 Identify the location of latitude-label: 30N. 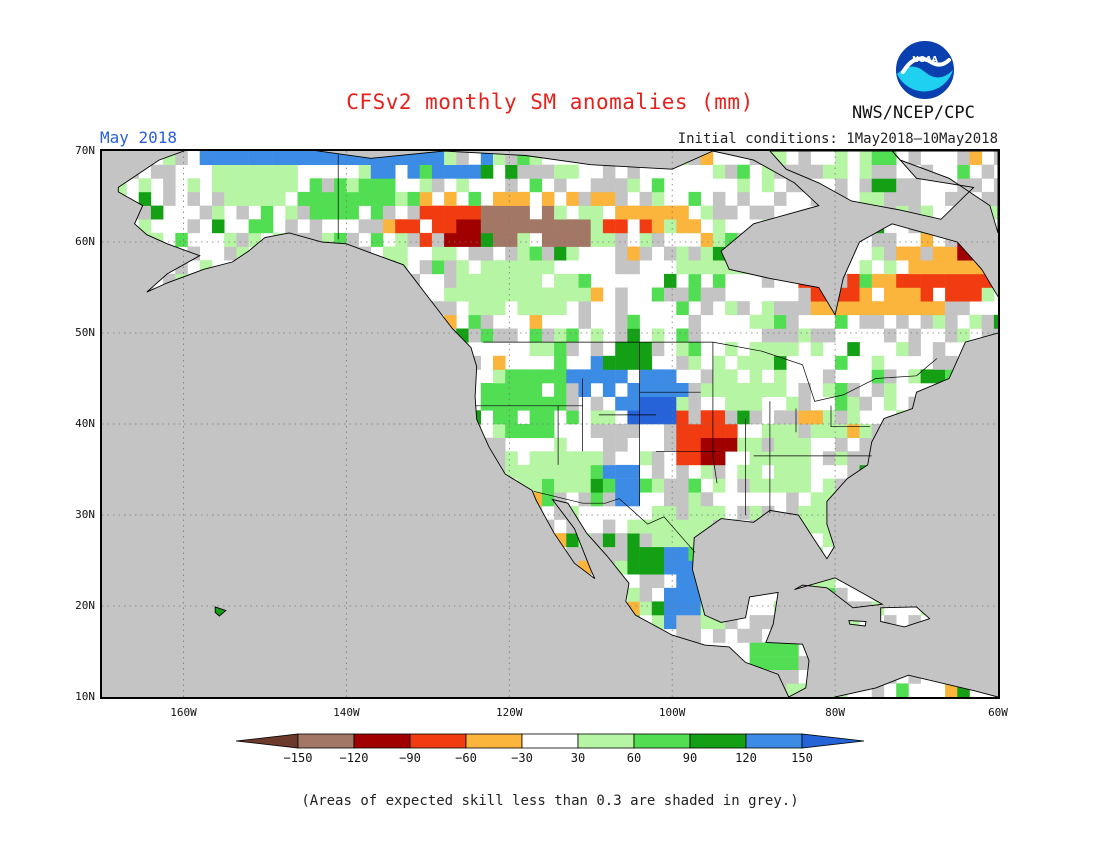
(85, 514).